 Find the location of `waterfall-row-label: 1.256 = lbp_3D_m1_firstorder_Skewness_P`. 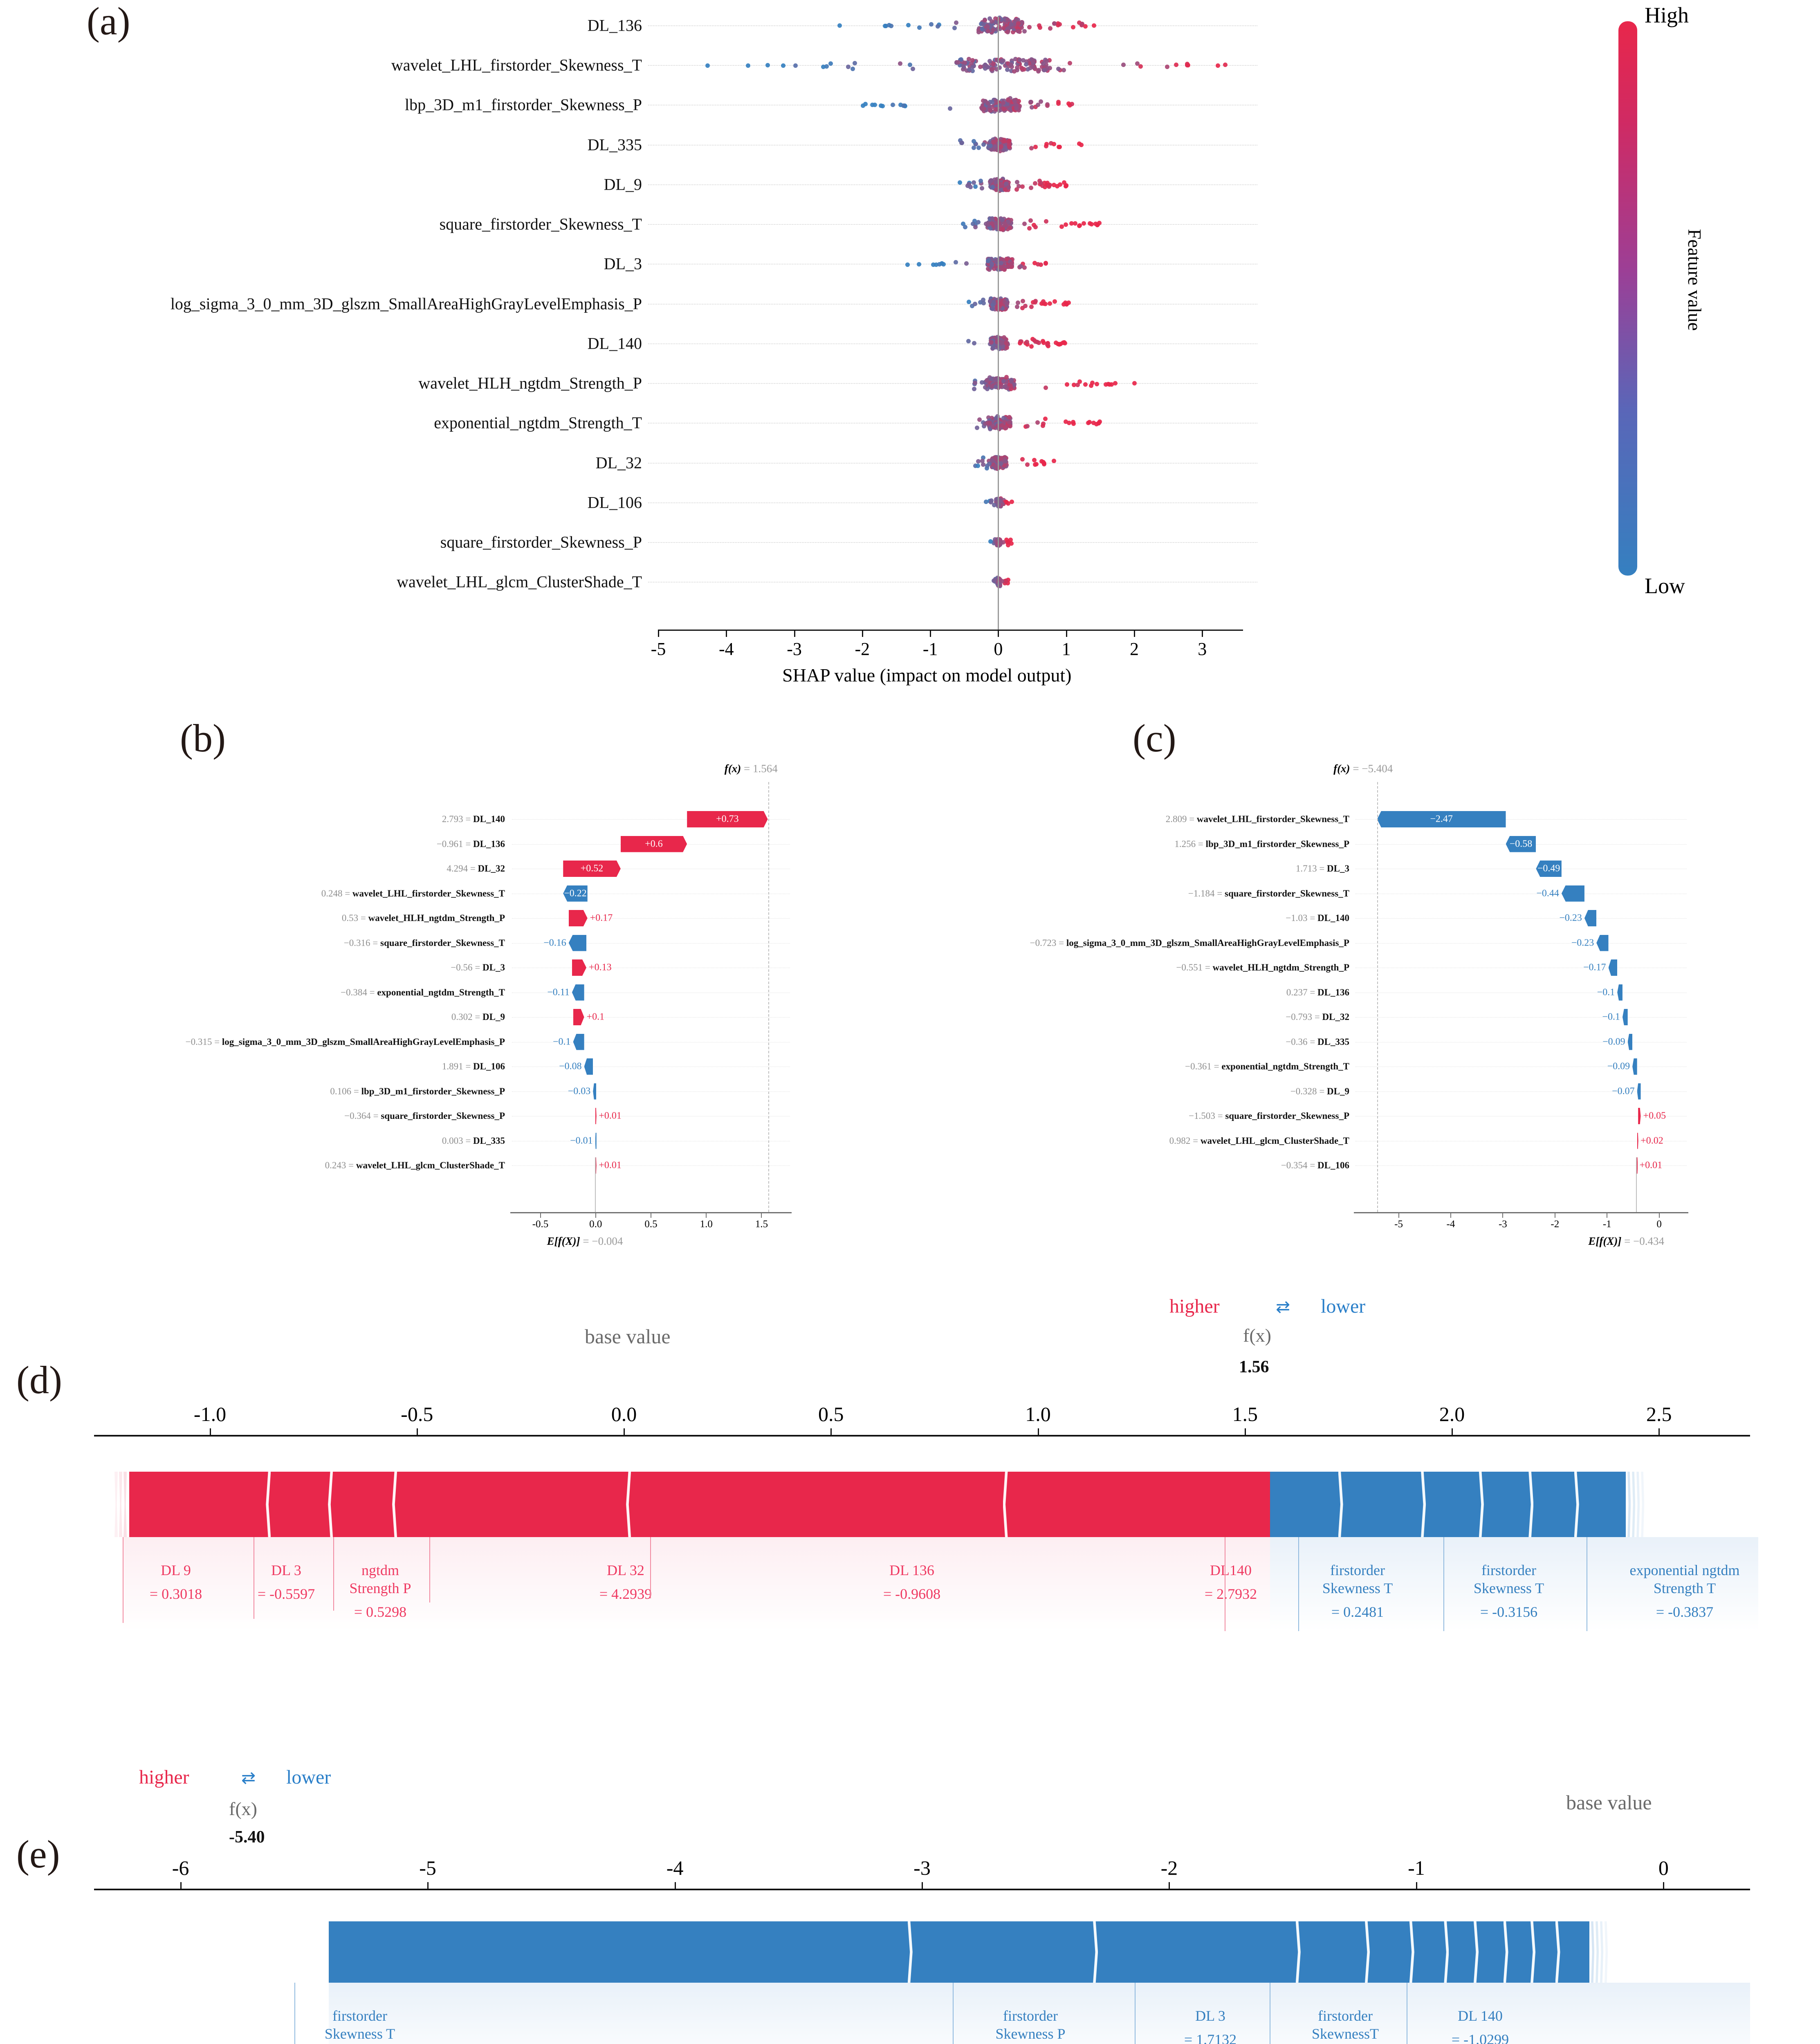

waterfall-row-label: 1.256 = lbp_3D_m1_firstorder_Skewness_P is located at coordinates (1262, 844).